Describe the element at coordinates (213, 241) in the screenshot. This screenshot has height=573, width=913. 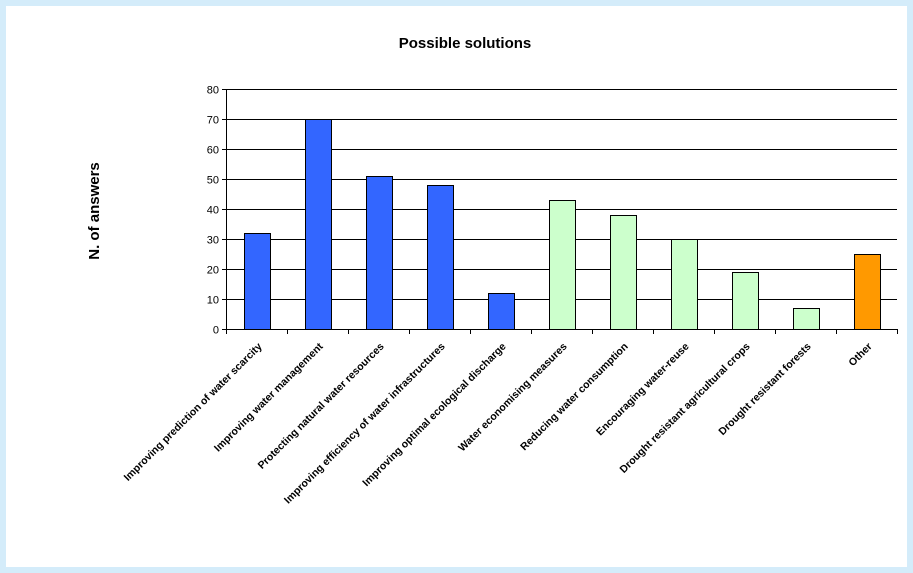
I see `y-tick-label: 30` at that location.